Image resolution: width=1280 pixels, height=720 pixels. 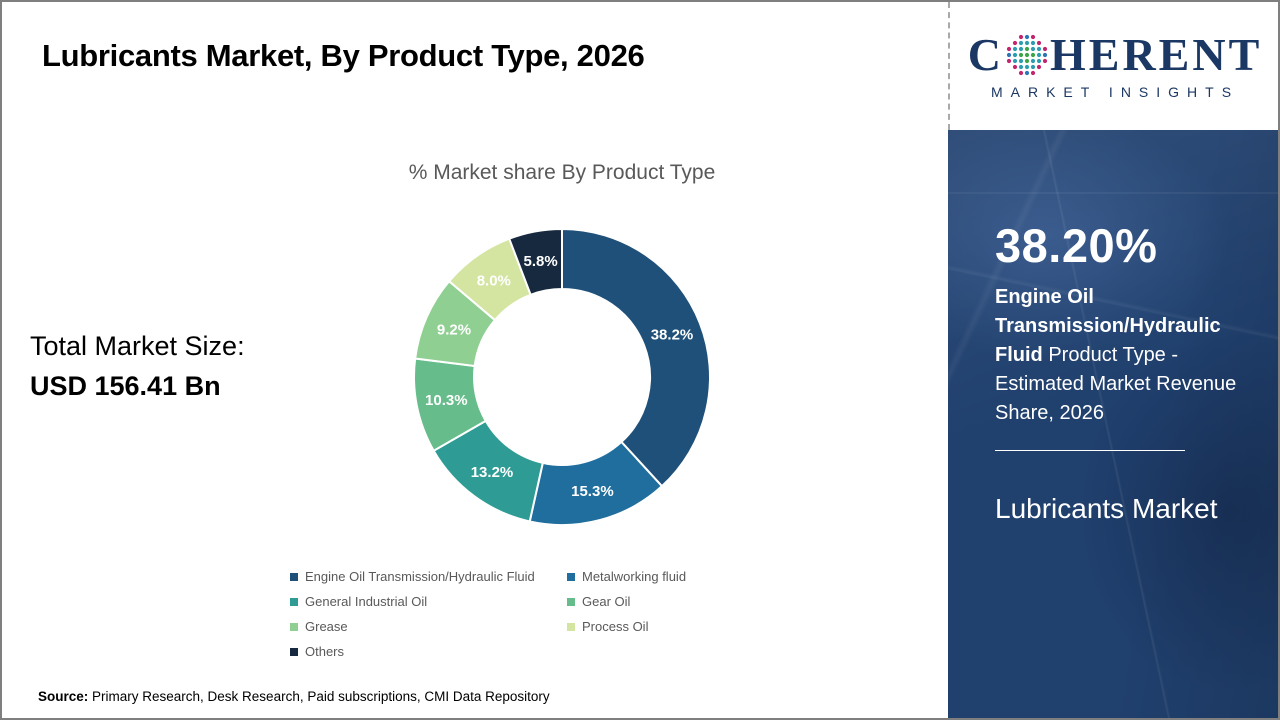 What do you see at coordinates (420, 576) in the screenshot?
I see `legend-label: Engine Oil Transmission/Hydraulic Fluid` at bounding box center [420, 576].